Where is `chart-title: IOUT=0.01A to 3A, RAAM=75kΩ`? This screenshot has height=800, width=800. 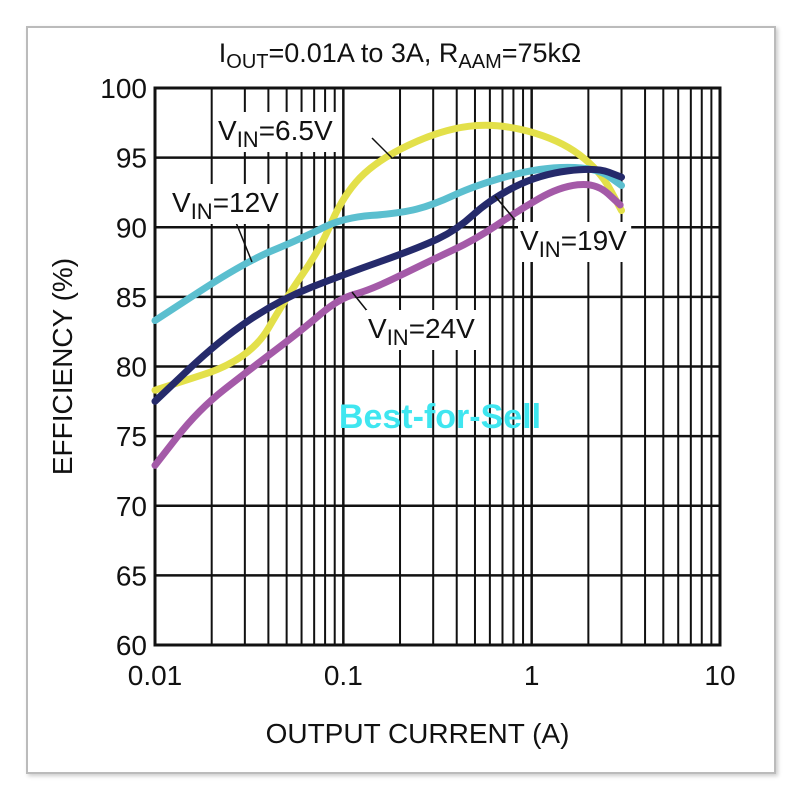 chart-title: IOUT=0.01A to 3A, RAAM=75kΩ is located at coordinates (400, 55).